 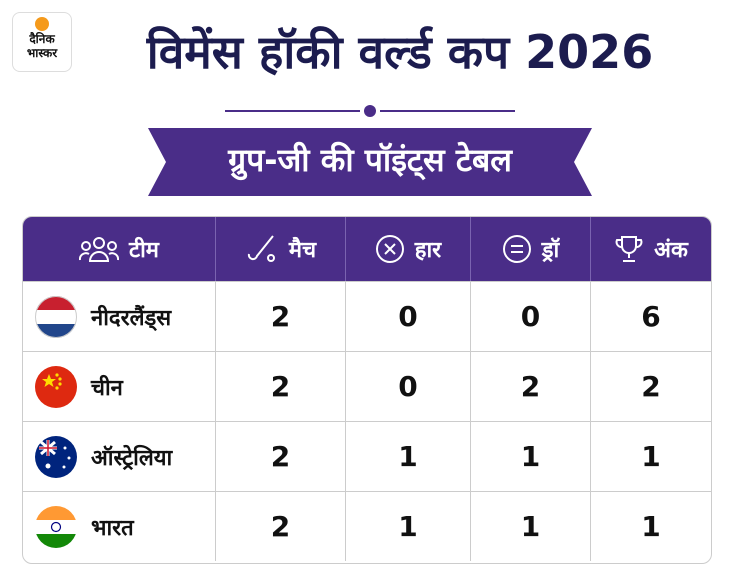 I want to click on team-cell: भारत, so click(x=119, y=526).